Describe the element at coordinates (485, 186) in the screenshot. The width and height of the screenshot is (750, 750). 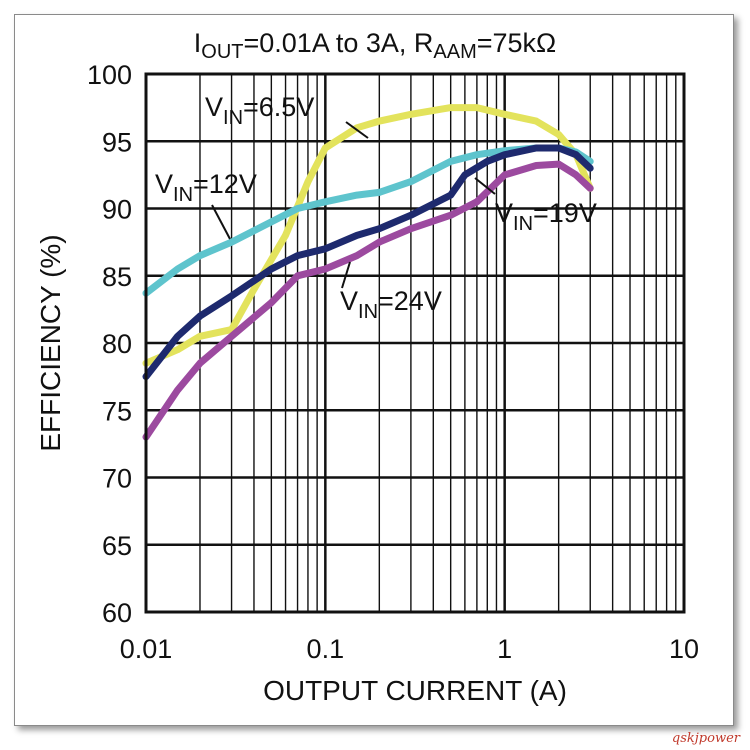
I see `leader-line-vin-19v` at that location.